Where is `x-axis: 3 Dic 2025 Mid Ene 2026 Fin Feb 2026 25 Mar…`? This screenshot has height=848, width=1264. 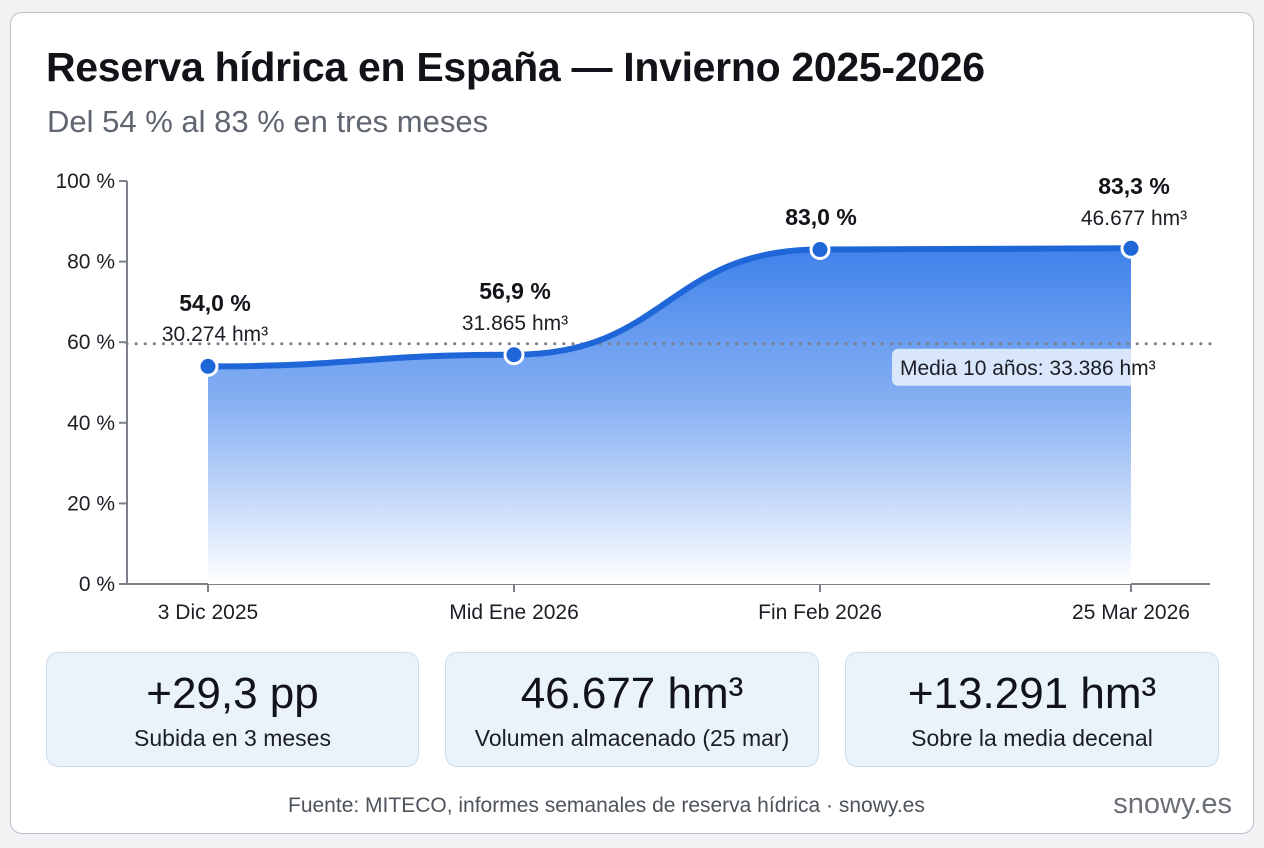
x-axis: 3 Dic 2025 Mid Ene 2026 Fin Feb 2026 25 Mar… is located at coordinates (668, 603).